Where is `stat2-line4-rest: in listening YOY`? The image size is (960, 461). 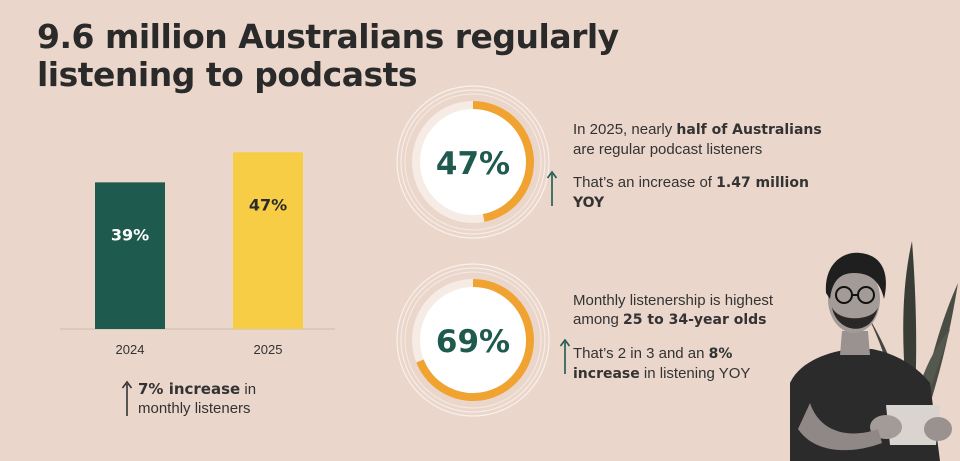 stat2-line4-rest: in listening YOY is located at coordinates (695, 373).